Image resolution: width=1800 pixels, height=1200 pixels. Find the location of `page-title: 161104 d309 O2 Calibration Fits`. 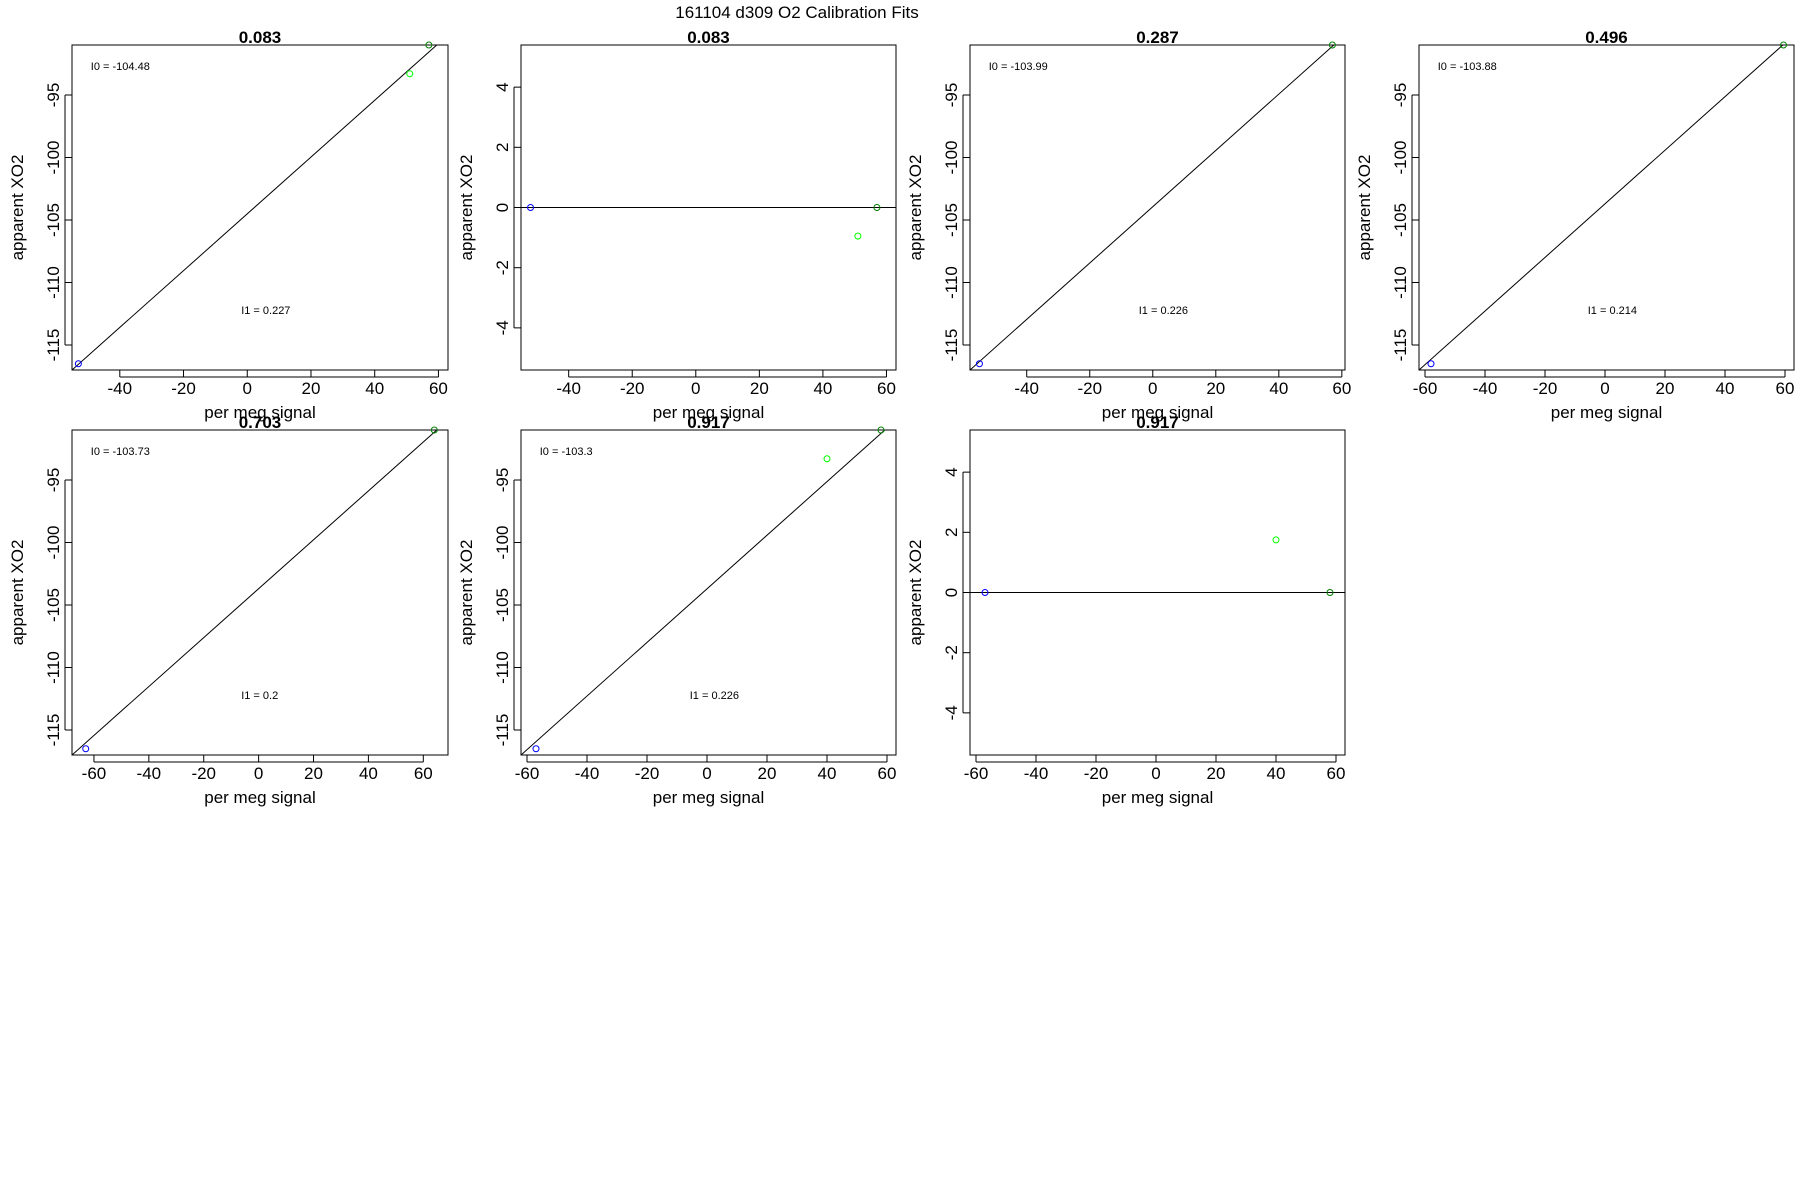

page-title: 161104 d309 O2 Calibration Fits is located at coordinates (797, 12).